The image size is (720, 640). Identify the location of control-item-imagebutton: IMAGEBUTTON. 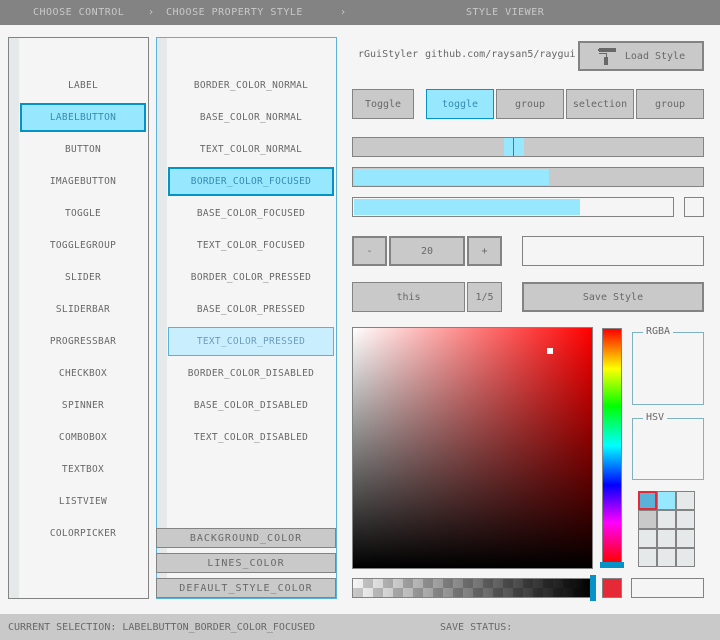
(83, 181).